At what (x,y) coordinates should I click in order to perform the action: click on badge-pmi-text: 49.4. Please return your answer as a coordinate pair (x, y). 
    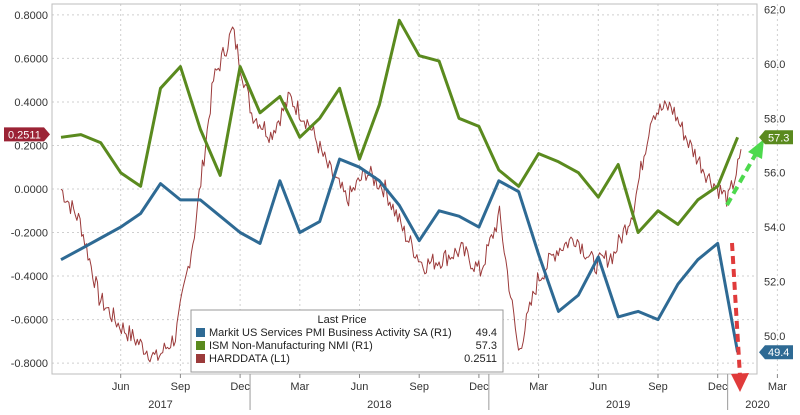
    Looking at the image, I should click on (778, 353).